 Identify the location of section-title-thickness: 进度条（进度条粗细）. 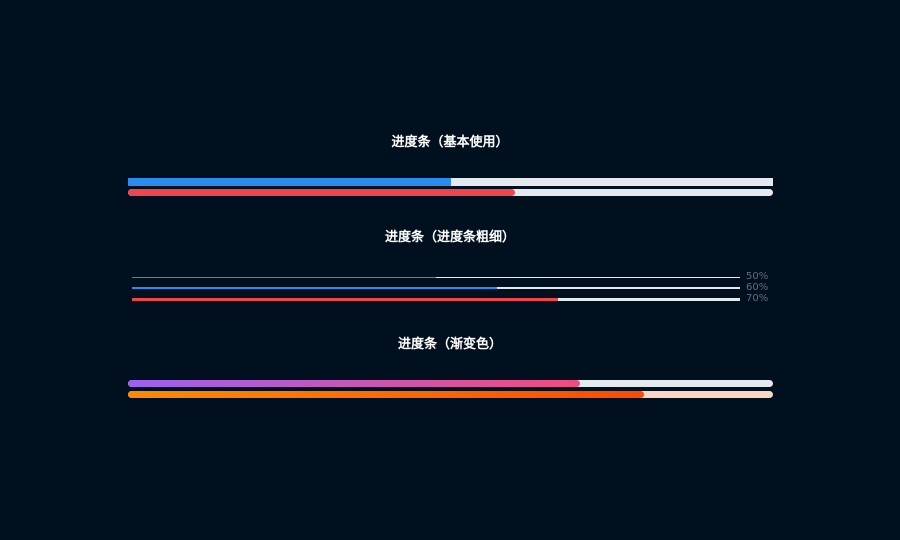
(449, 237).